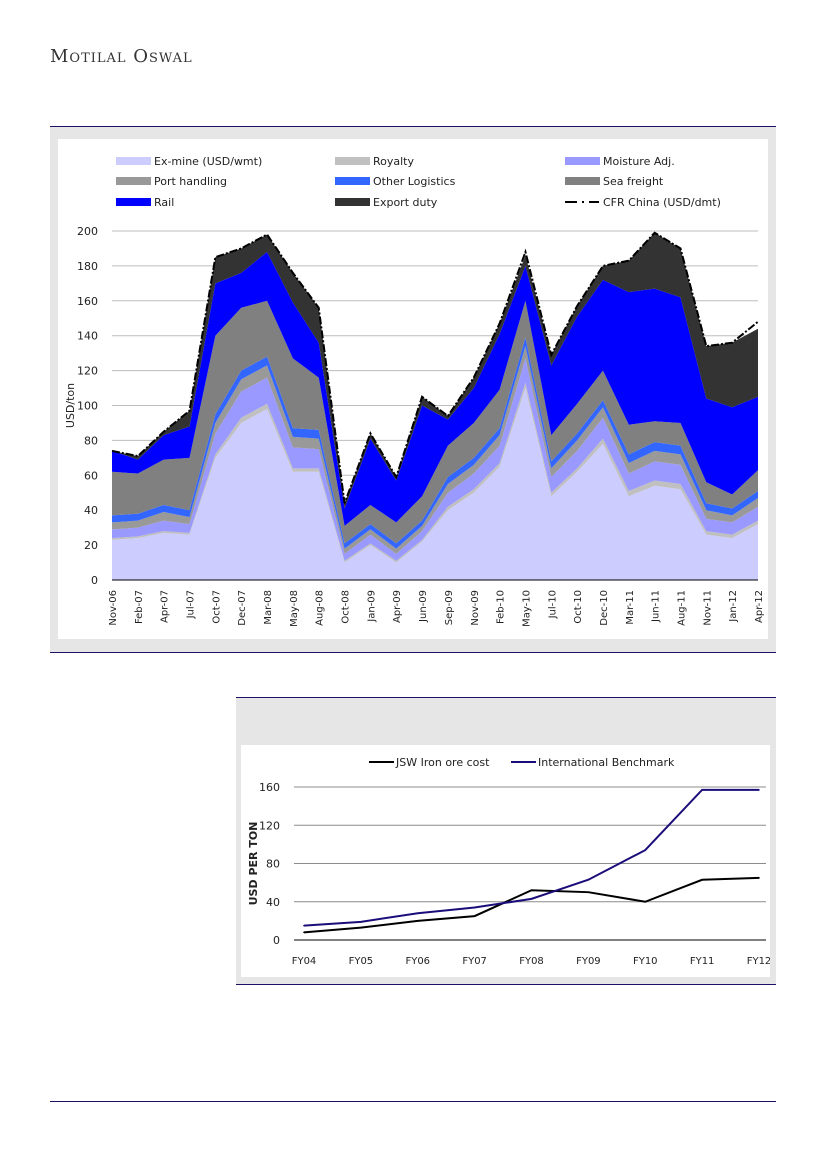  I want to click on legend-label: Other Logistics, so click(414, 181).